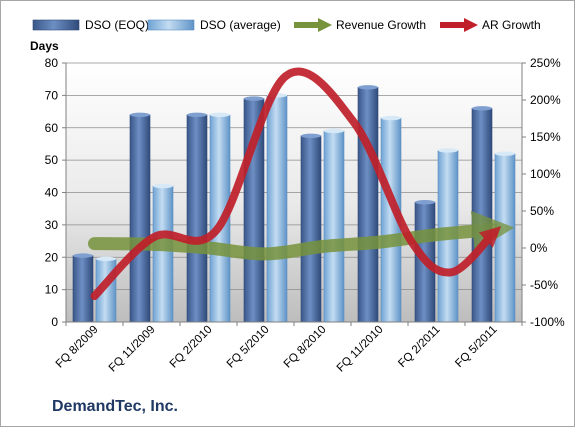 This screenshot has width=575, height=427. What do you see at coordinates (52, 95) in the screenshot?
I see `y-left-tick-label: 70` at bounding box center [52, 95].